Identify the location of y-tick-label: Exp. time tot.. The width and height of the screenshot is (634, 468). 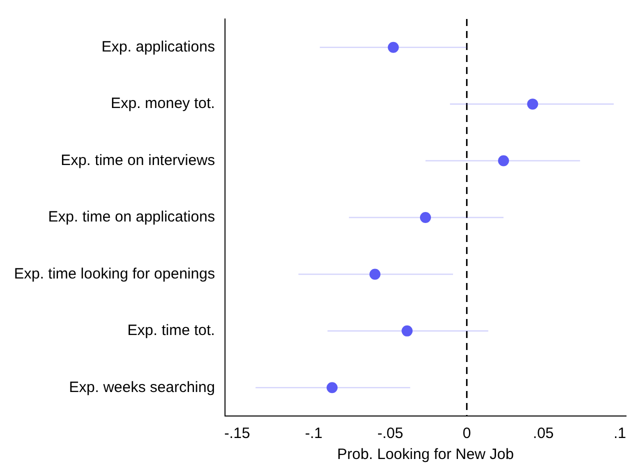
(171, 331).